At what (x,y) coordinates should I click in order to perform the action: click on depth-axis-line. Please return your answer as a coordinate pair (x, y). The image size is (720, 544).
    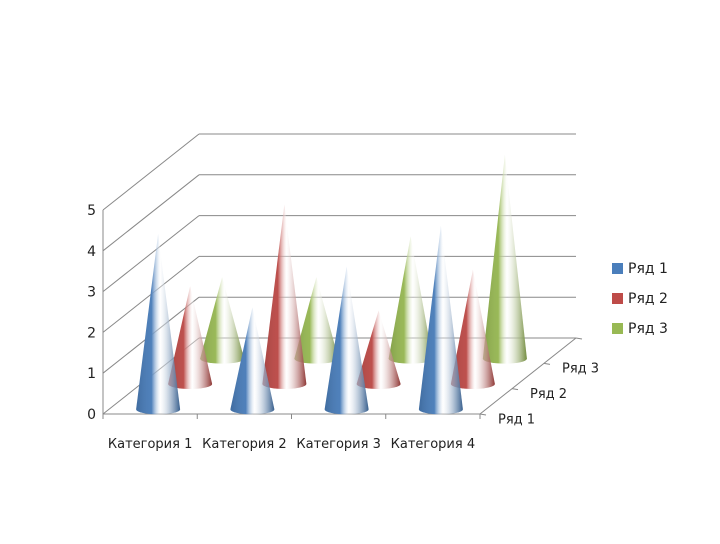
    Looking at the image, I should click on (528, 376).